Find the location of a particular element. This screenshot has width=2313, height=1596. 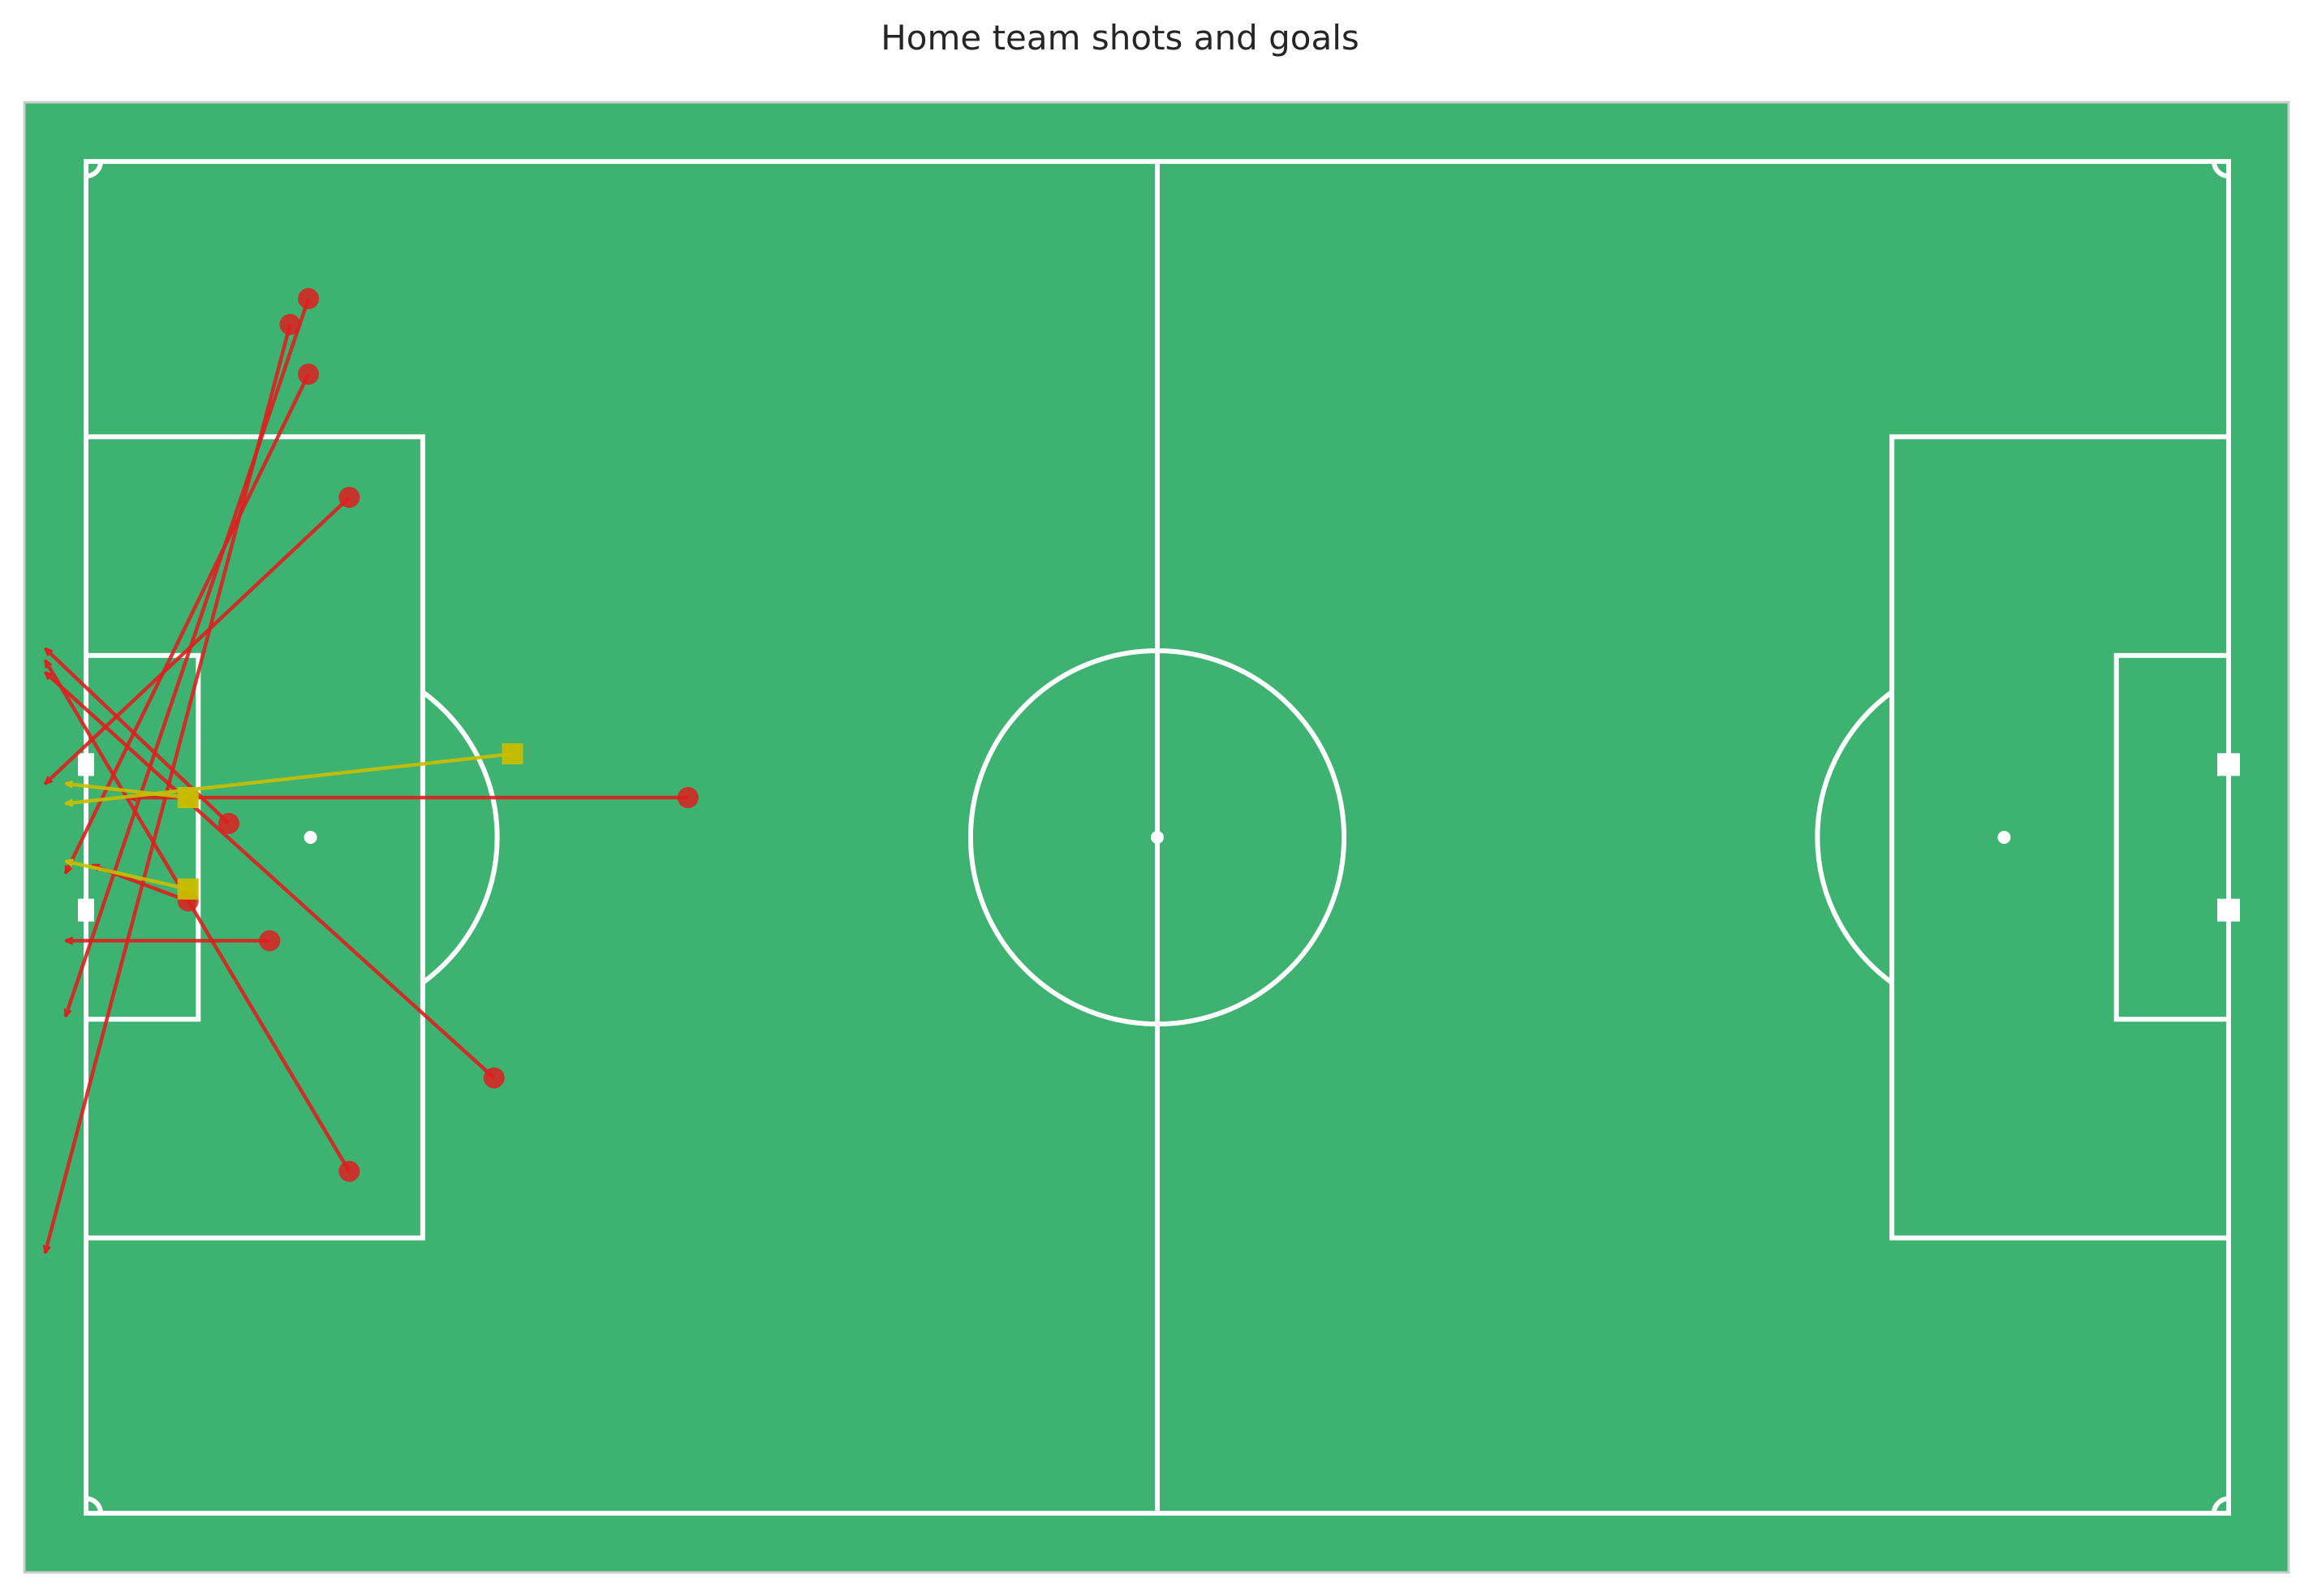

centre-circle is located at coordinates (1157, 837).